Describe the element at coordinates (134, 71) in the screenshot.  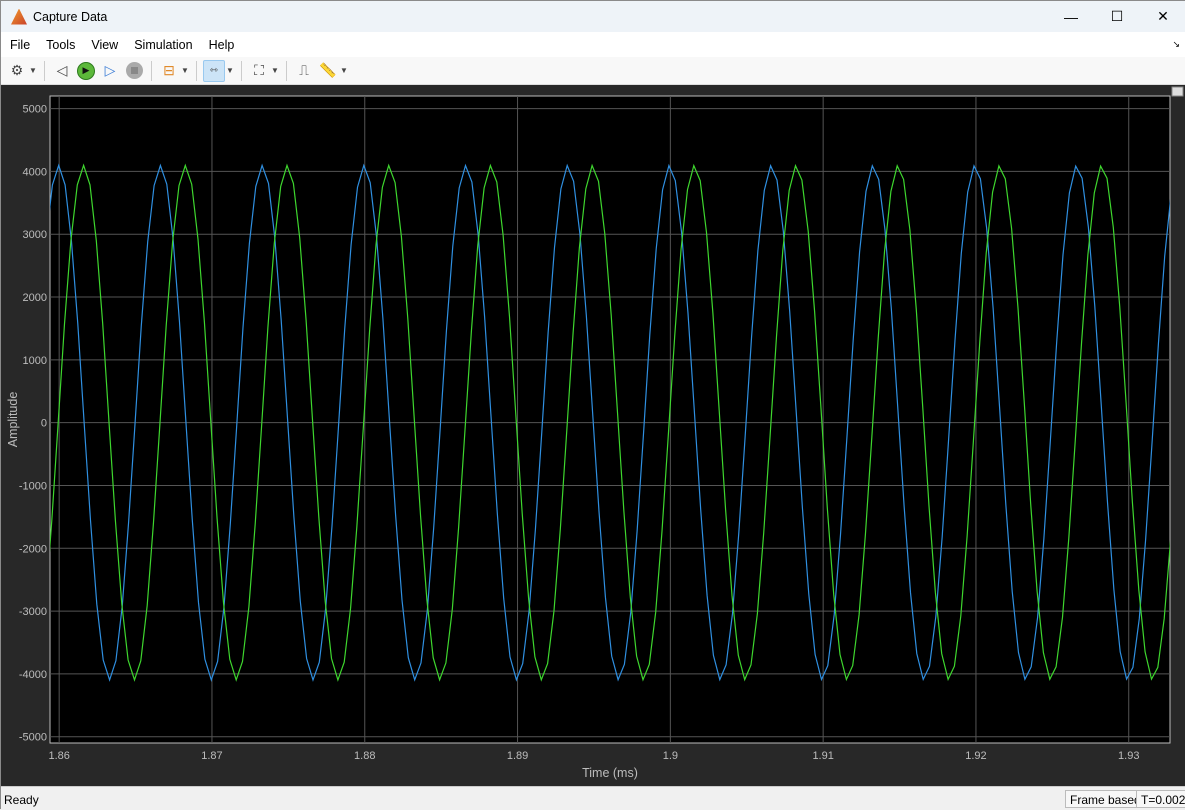
I see `stop-icon` at that location.